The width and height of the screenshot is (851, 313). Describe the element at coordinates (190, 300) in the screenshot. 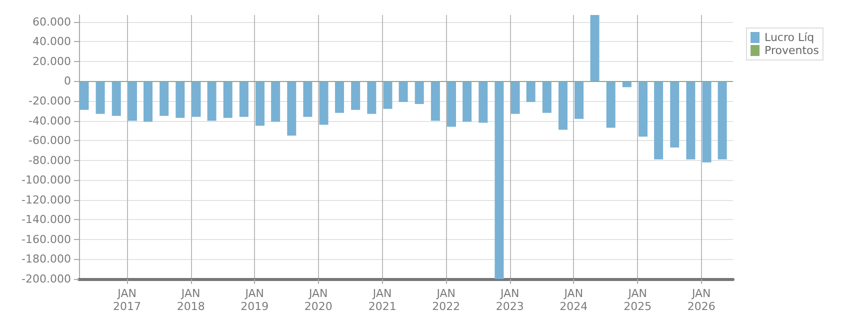

I see `x-tick-label: JAN 2018` at that location.